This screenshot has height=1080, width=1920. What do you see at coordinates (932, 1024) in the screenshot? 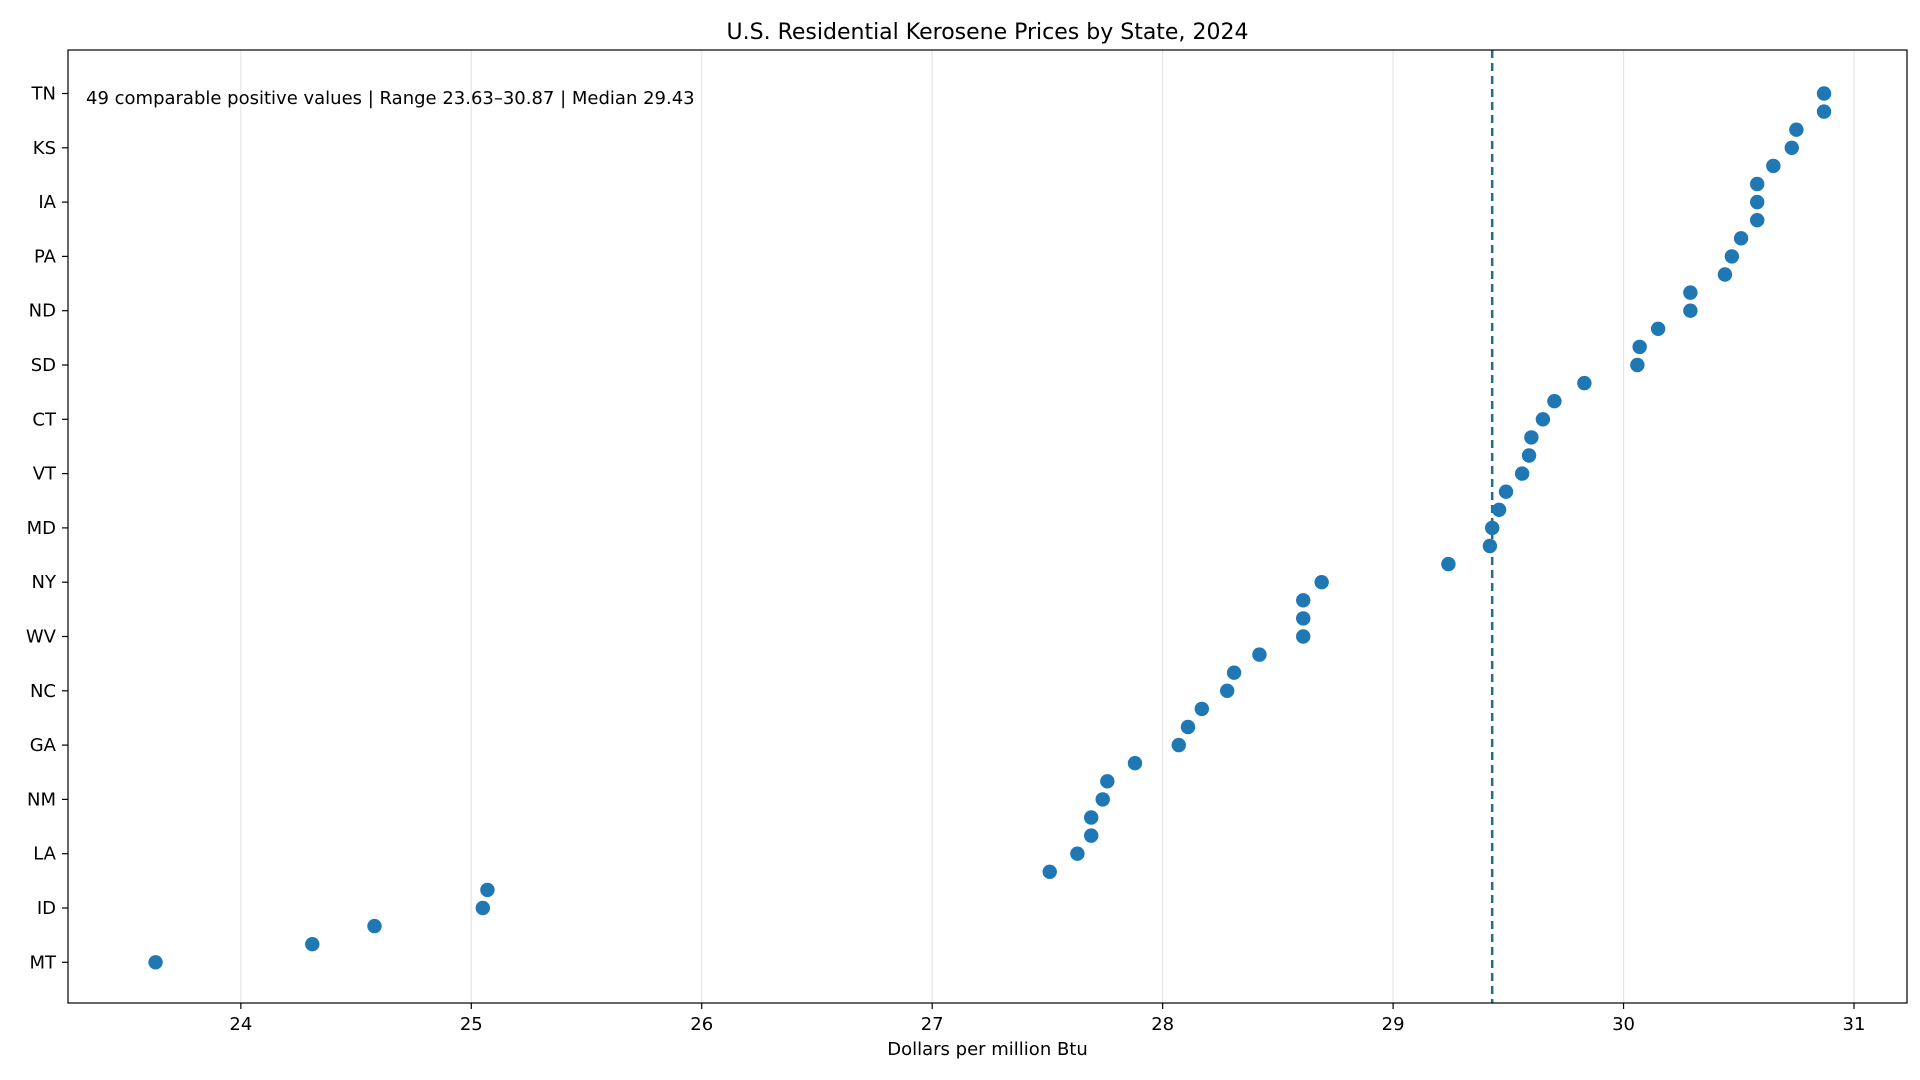
I see `x-tick-label-27: 27` at bounding box center [932, 1024].